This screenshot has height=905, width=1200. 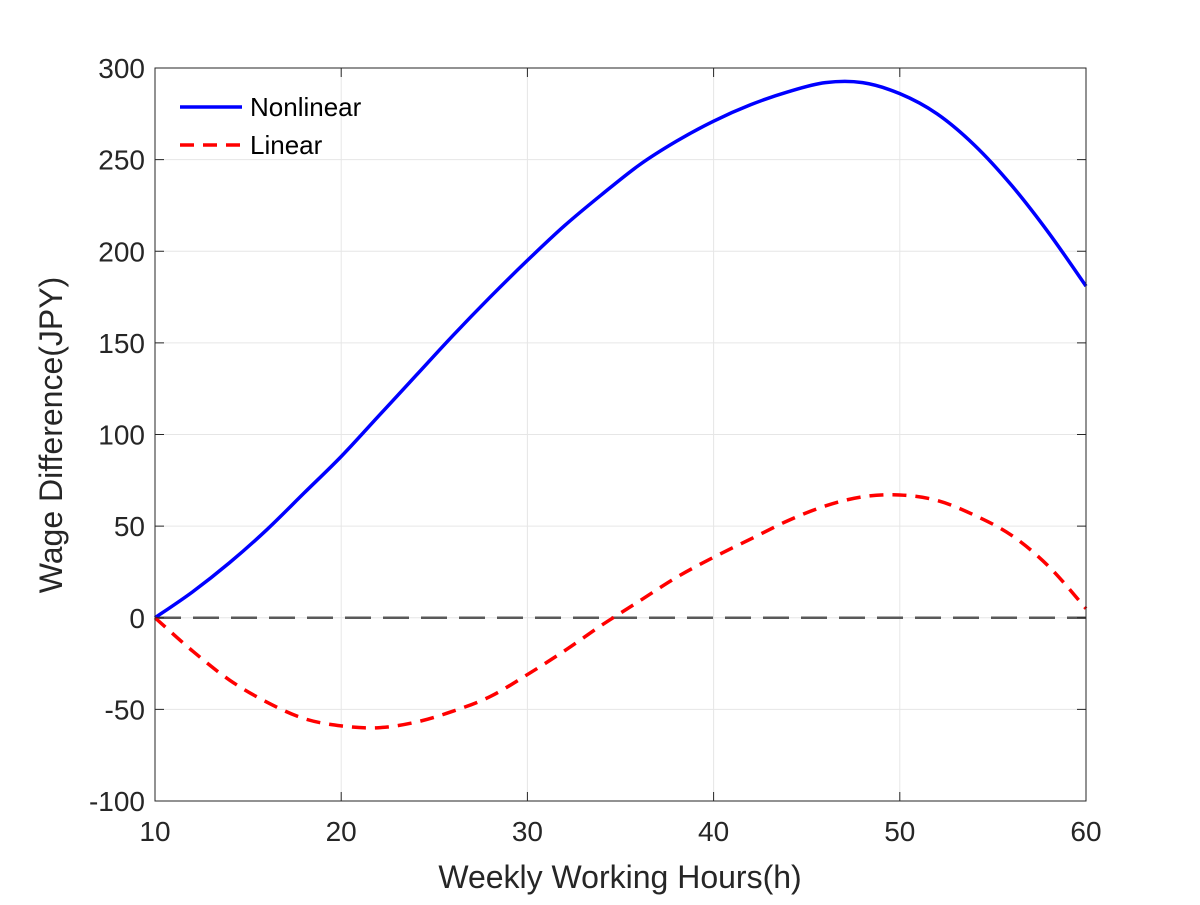 What do you see at coordinates (121, 68) in the screenshot?
I see `y-tick-label: 300` at bounding box center [121, 68].